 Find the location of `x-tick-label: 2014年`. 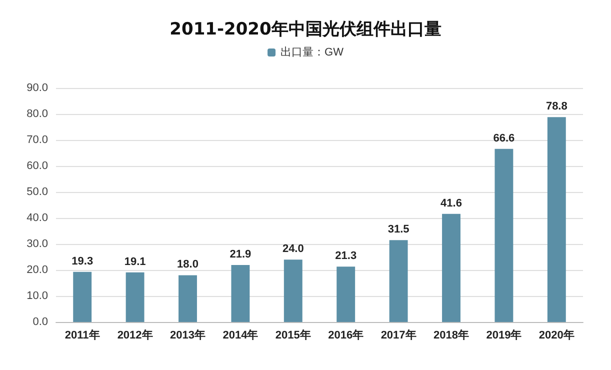

x-tick-label: 2014年 is located at coordinates (240, 335).